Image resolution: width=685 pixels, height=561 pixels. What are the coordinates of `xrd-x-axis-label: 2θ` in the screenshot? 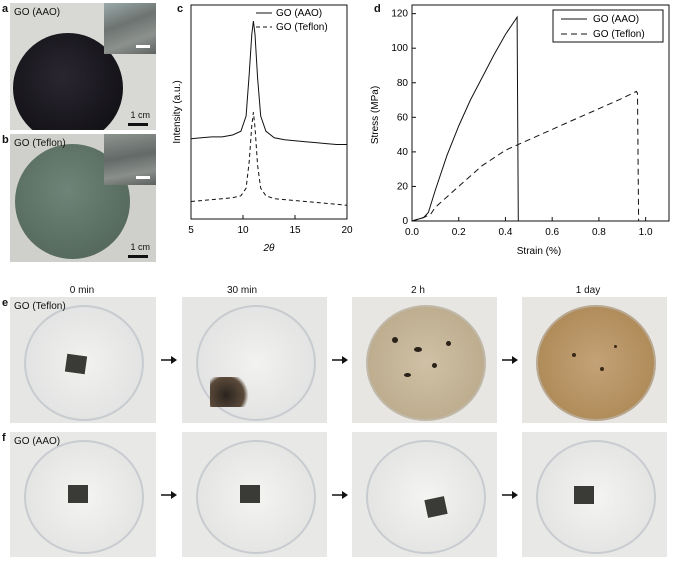 It's located at (269, 248).